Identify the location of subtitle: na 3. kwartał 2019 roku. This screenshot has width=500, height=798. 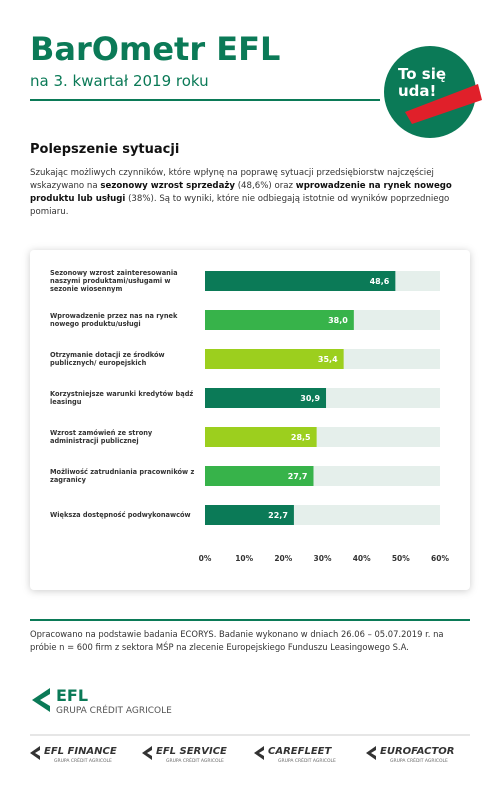
(119, 81).